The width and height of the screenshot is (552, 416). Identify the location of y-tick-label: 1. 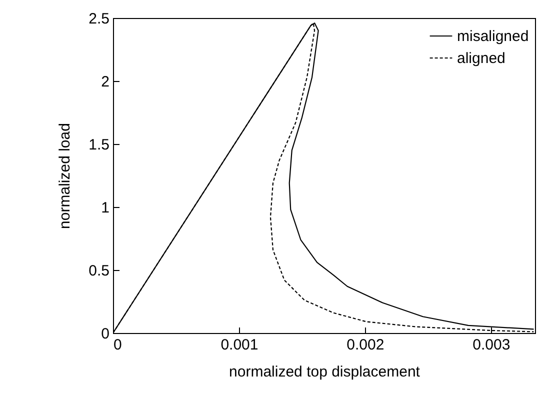
(105, 208).